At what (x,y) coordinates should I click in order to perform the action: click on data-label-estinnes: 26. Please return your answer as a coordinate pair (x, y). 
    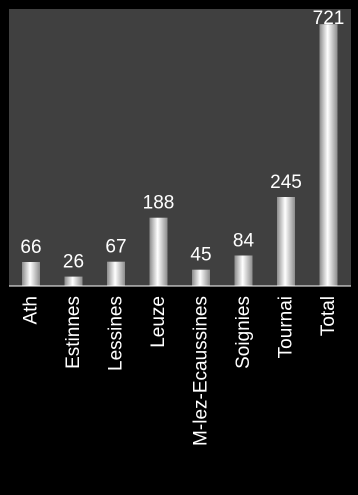
    Looking at the image, I should click on (73, 262).